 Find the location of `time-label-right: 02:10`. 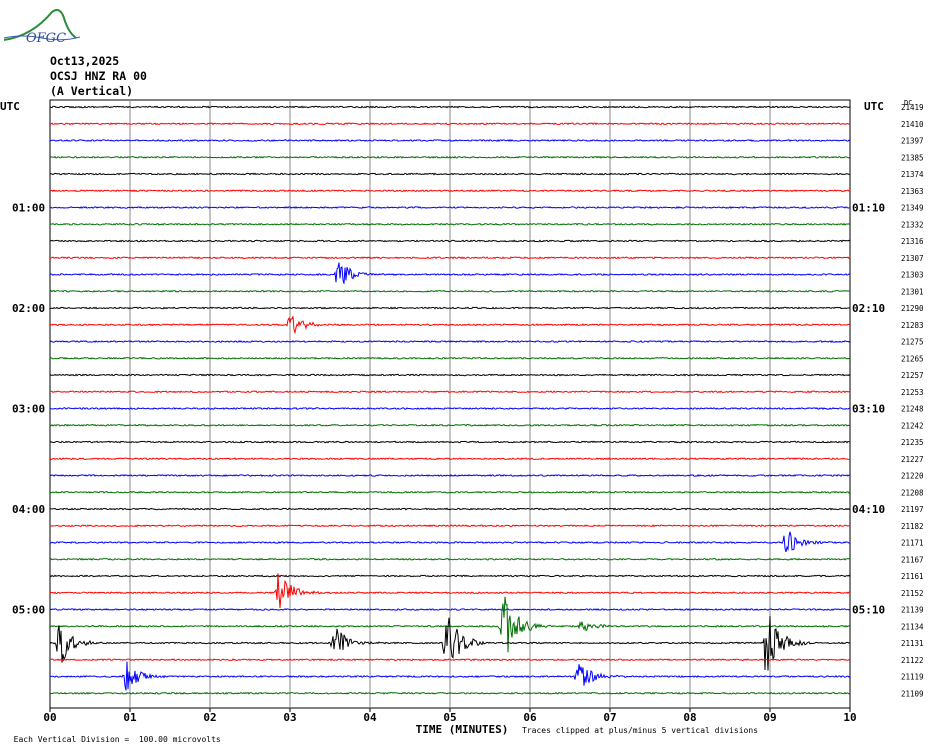

time-label-right: 02:10 is located at coordinates (868, 308).